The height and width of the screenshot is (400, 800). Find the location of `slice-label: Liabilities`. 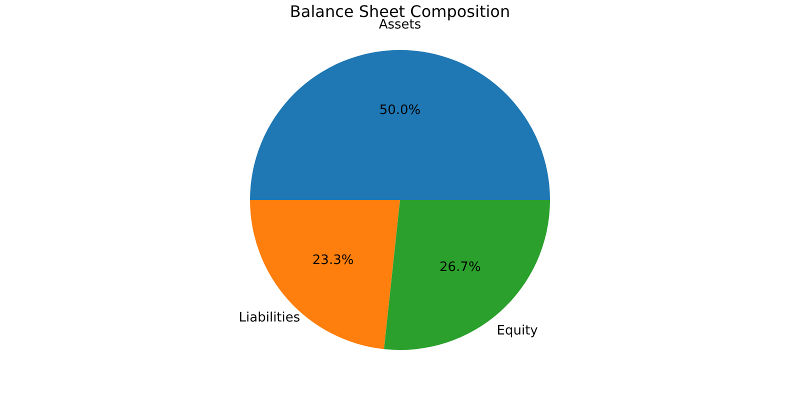

slice-label: Liabilities is located at coordinates (269, 318).